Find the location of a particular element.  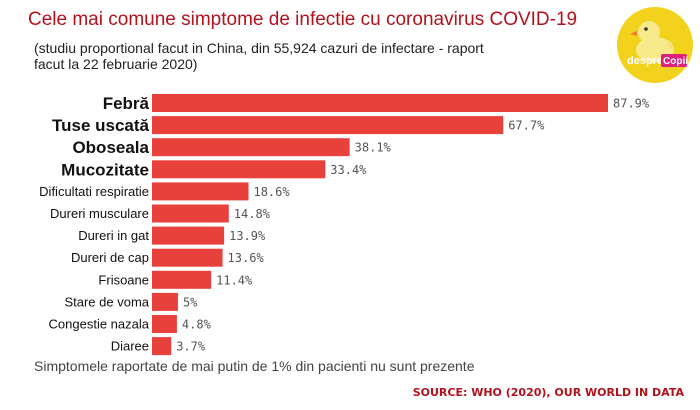

despre-copii-logo: despre Copii is located at coordinates (655, 45).